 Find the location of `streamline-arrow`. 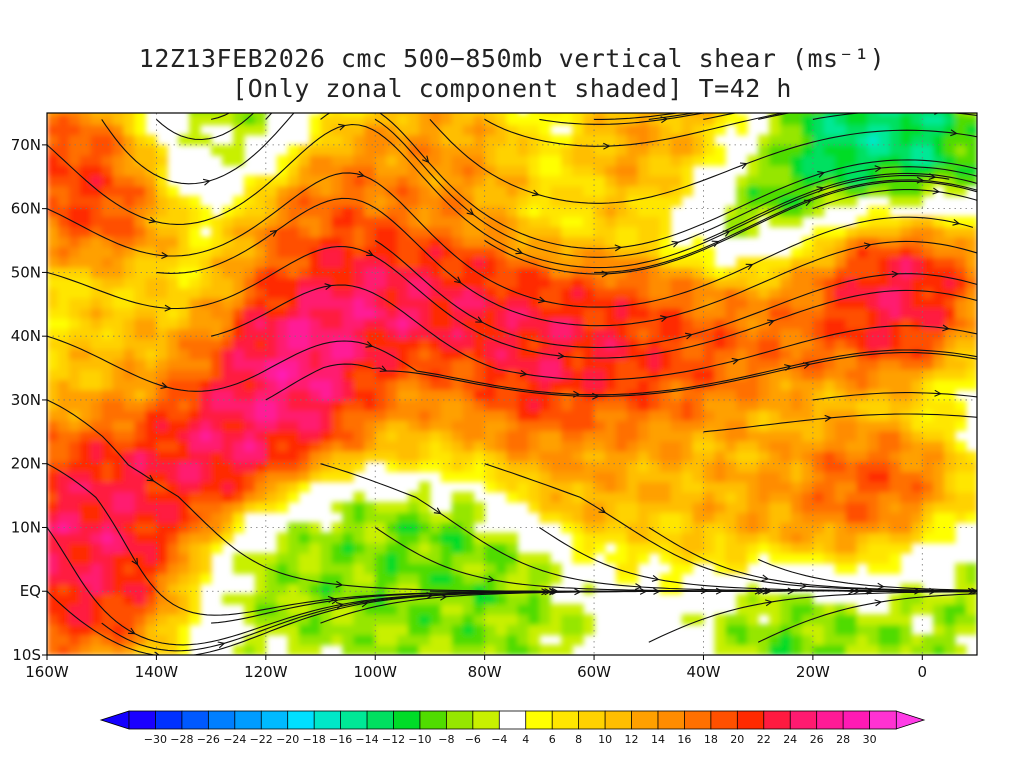

streamline-arrow is located at coordinates (470, 212).